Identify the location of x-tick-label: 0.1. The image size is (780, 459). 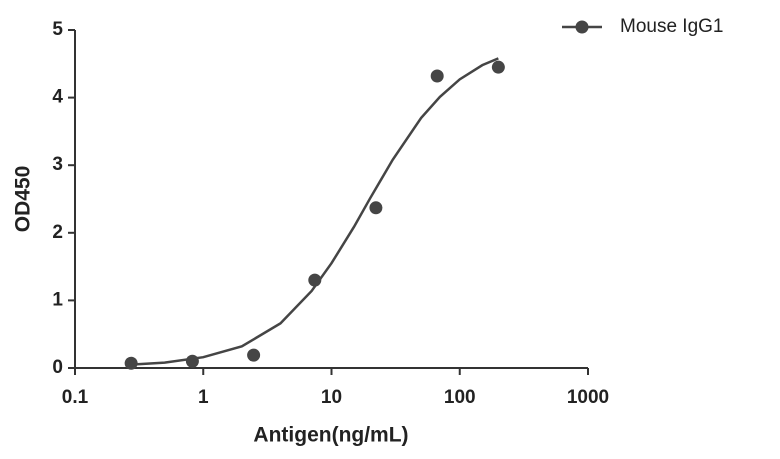
(75, 397).